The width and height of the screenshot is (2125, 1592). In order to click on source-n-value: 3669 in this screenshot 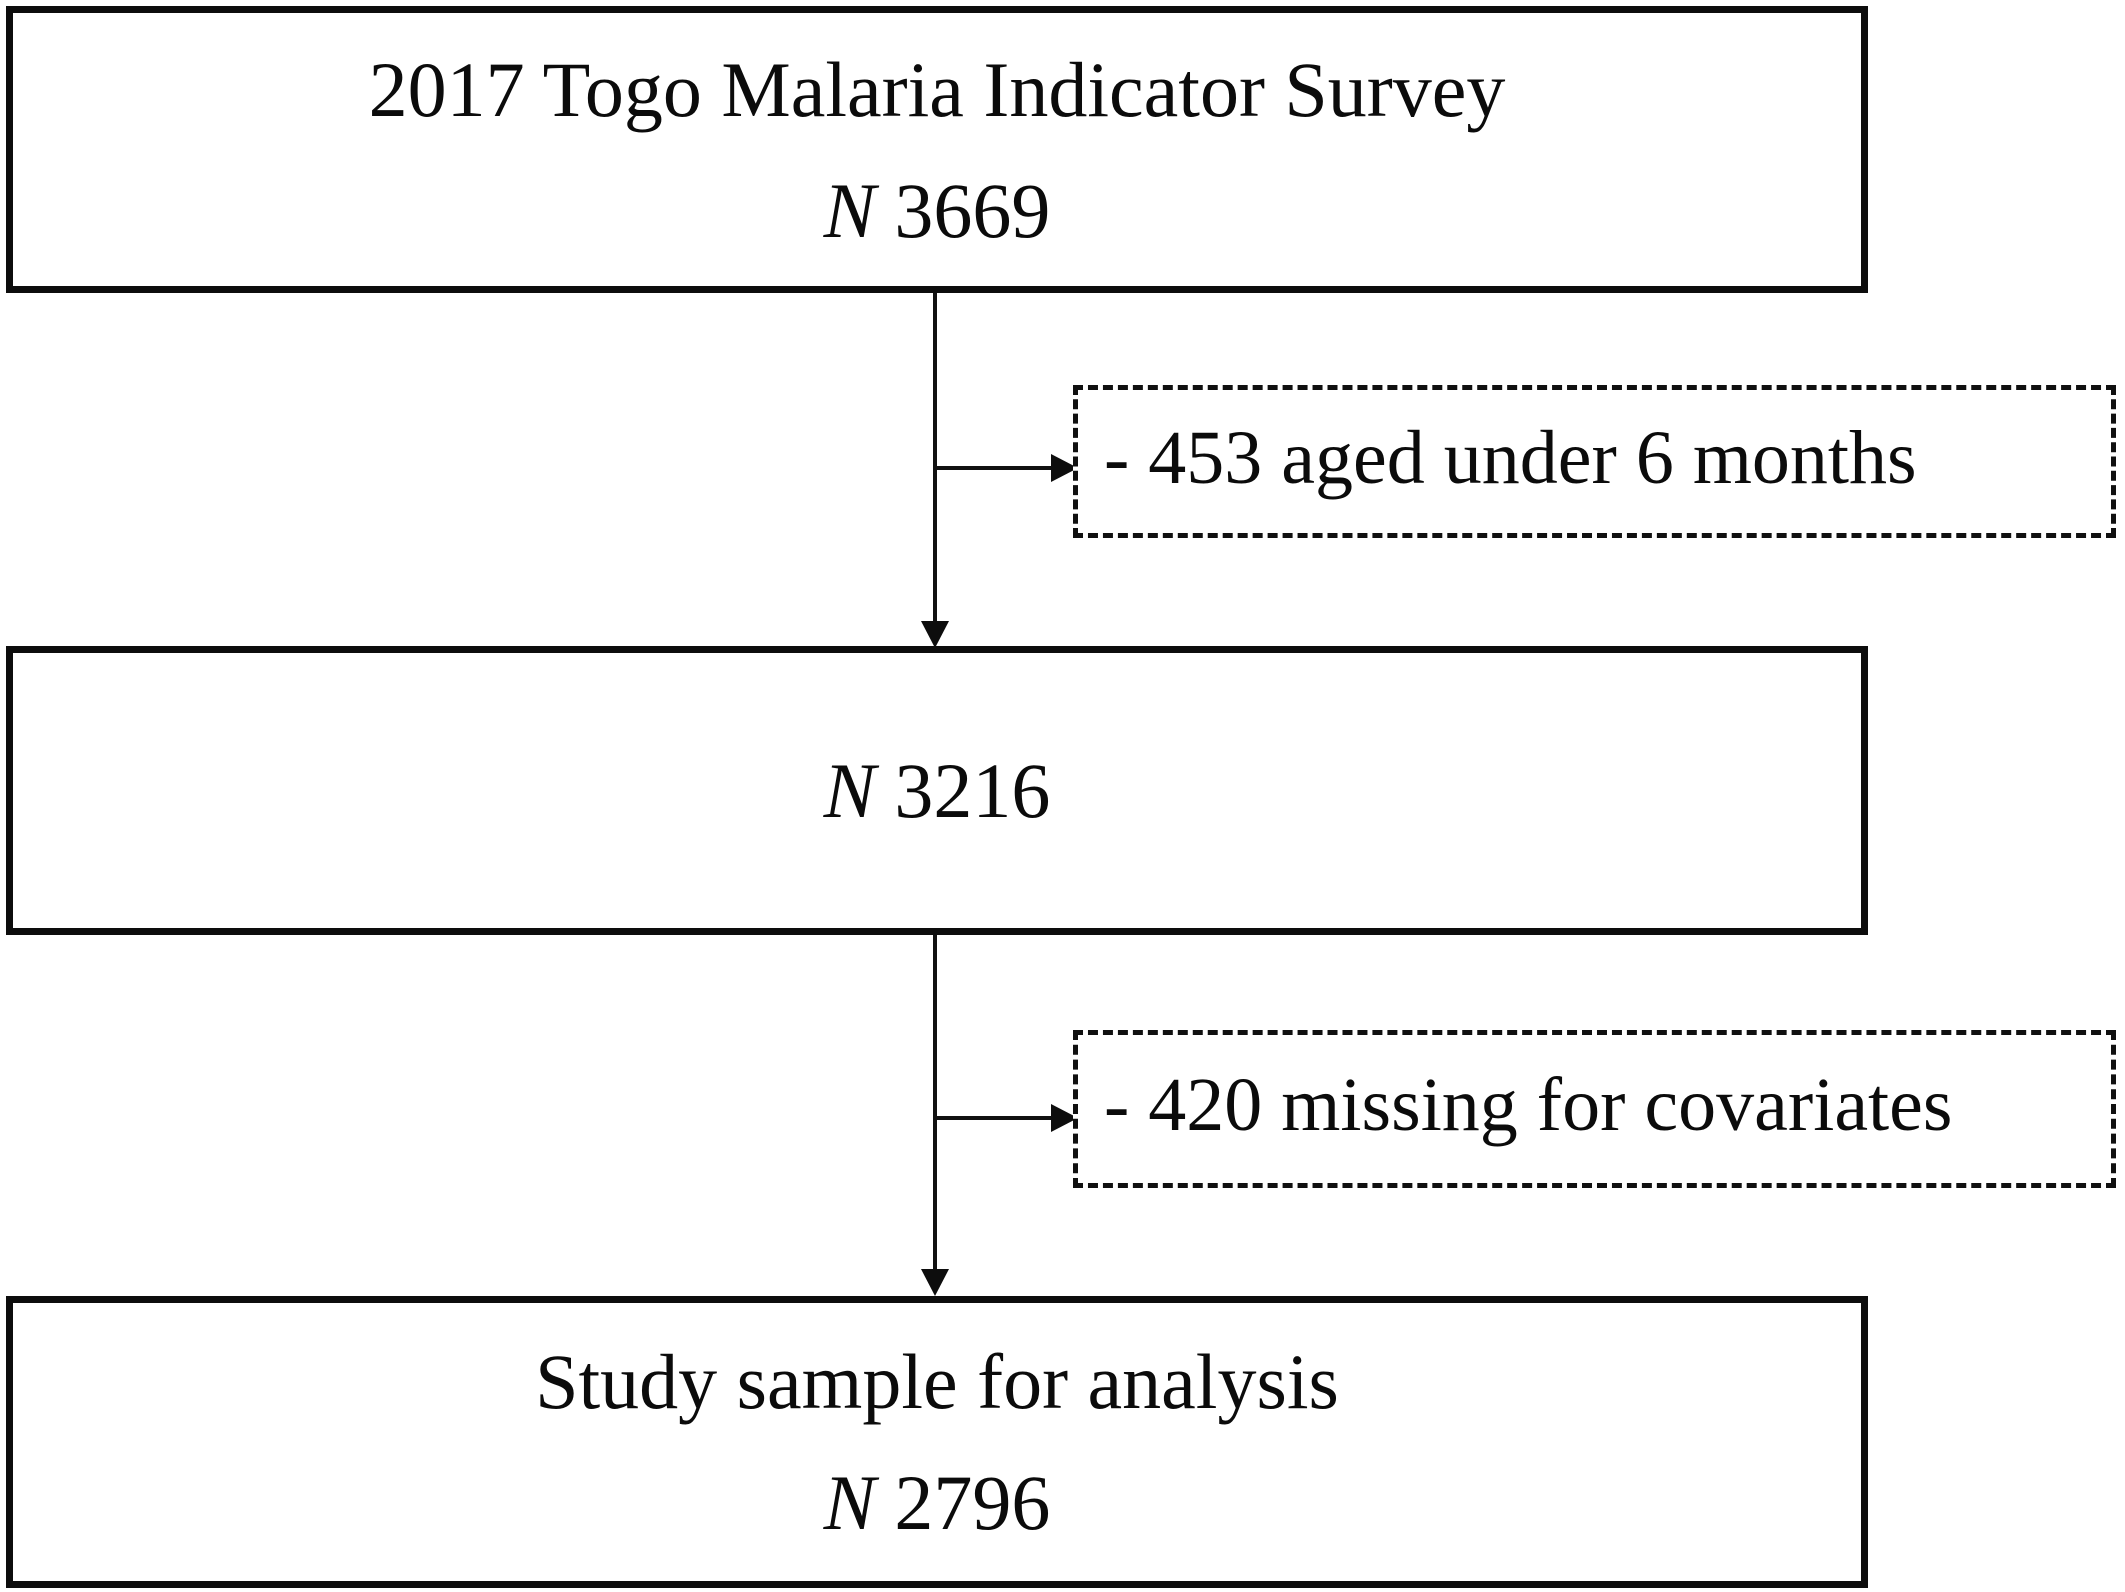, I will do `click(972, 210)`.